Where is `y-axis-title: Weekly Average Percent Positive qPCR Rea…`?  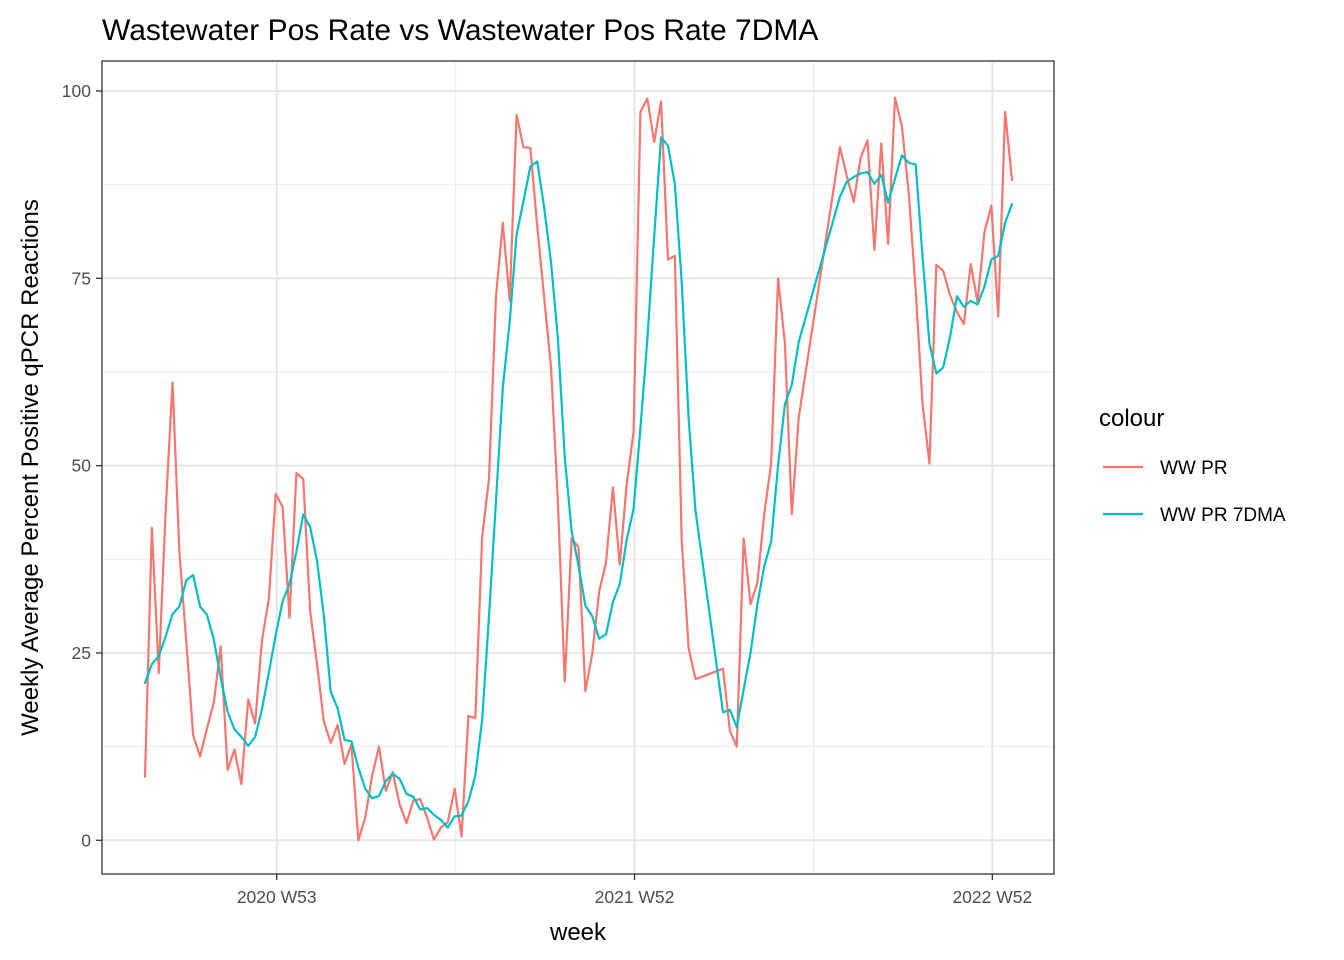 y-axis-title: Weekly Average Percent Positive qPCR Rea… is located at coordinates (30, 467).